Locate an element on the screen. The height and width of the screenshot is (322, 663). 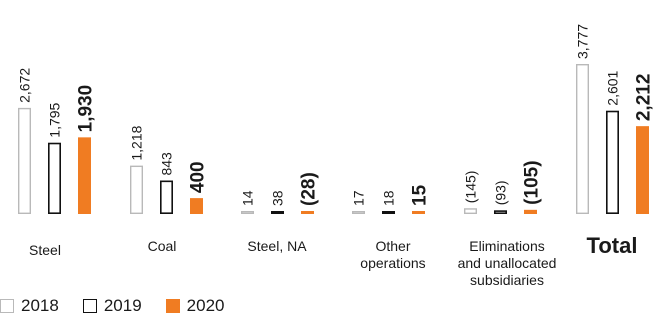
value-label-coal-2019: 843 is located at coordinates (167, 164).